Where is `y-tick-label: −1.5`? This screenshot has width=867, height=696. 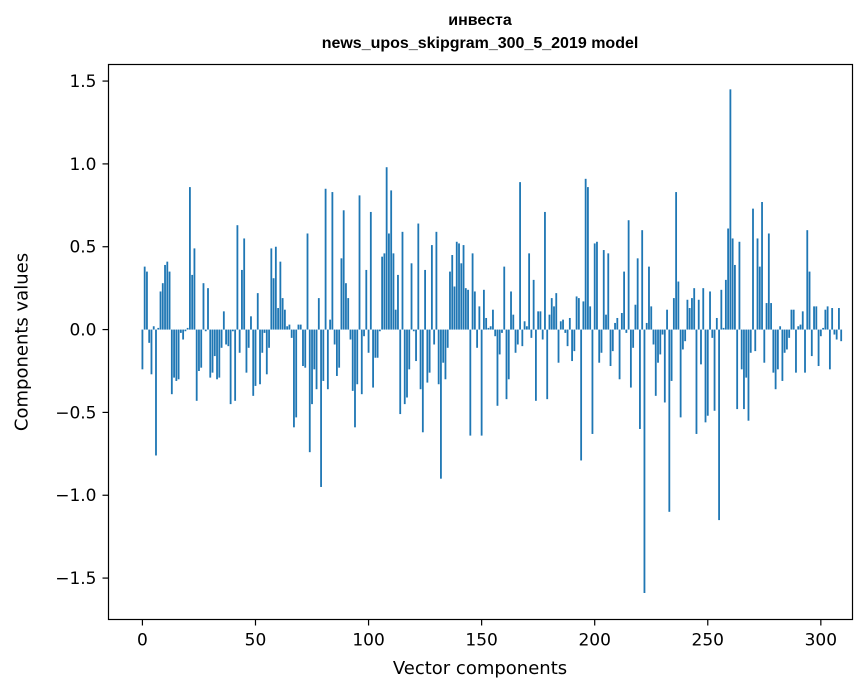 y-tick-label: −1.5 is located at coordinates (75, 579).